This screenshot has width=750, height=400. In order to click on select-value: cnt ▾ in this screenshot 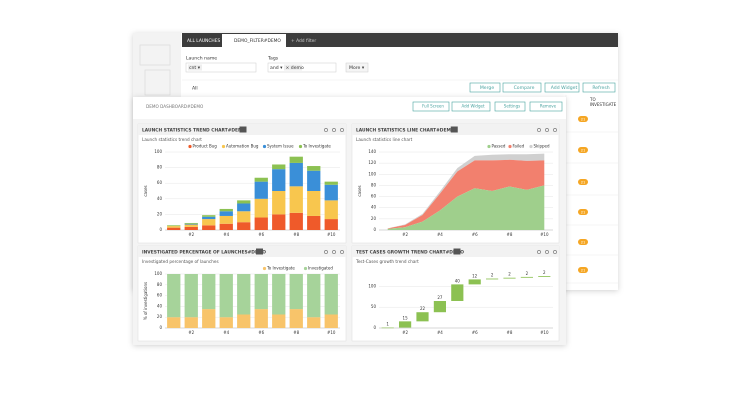, I will do `click(195, 68)`.